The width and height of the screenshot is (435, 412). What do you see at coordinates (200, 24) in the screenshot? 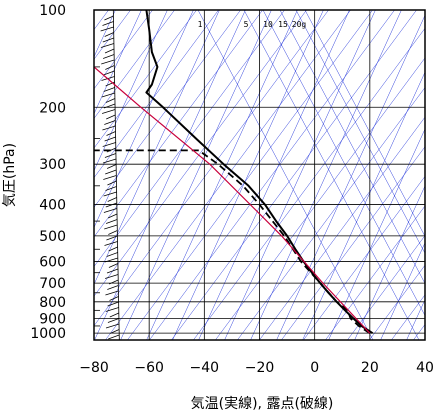
I see `mixing-ratio-label: 1` at bounding box center [200, 24].